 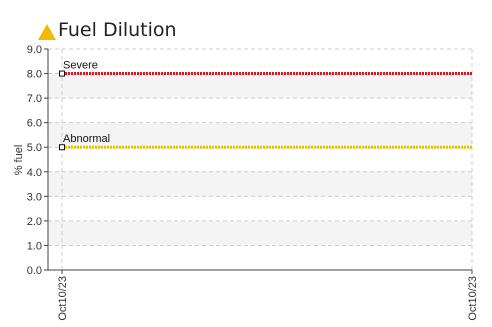 I want to click on y-tick-label: 0.0, so click(x=34, y=271).